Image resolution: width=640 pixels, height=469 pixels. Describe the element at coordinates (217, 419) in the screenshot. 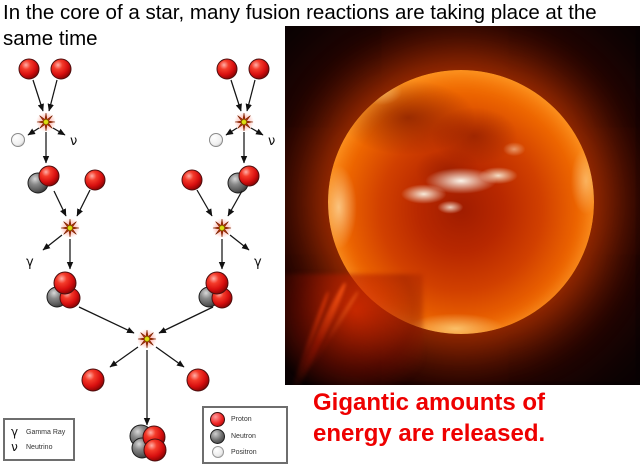

I see `proton-icon` at that location.